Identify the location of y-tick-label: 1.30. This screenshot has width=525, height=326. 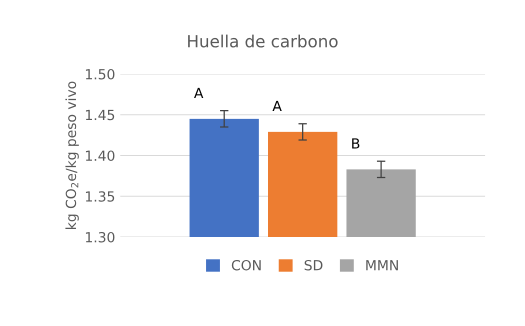
(100, 237).